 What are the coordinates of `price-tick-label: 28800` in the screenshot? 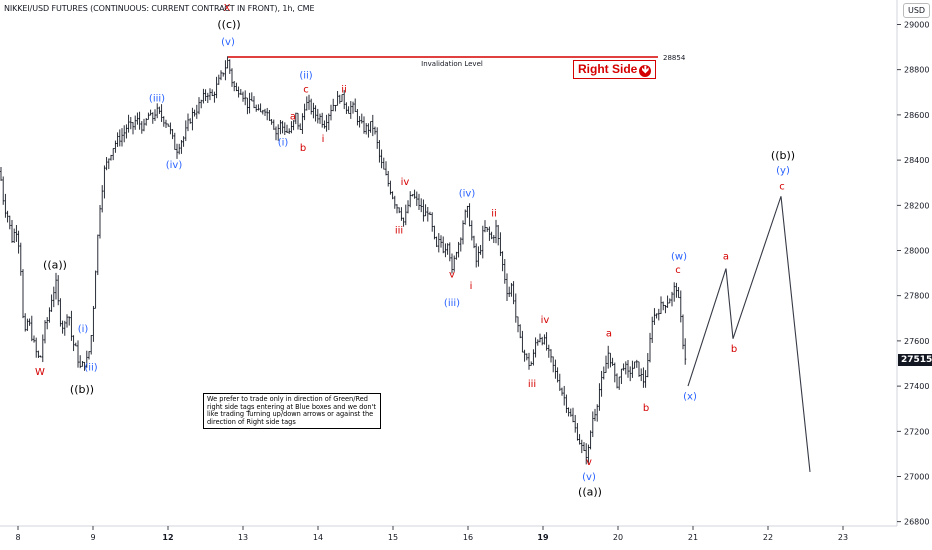 It's located at (916, 70).